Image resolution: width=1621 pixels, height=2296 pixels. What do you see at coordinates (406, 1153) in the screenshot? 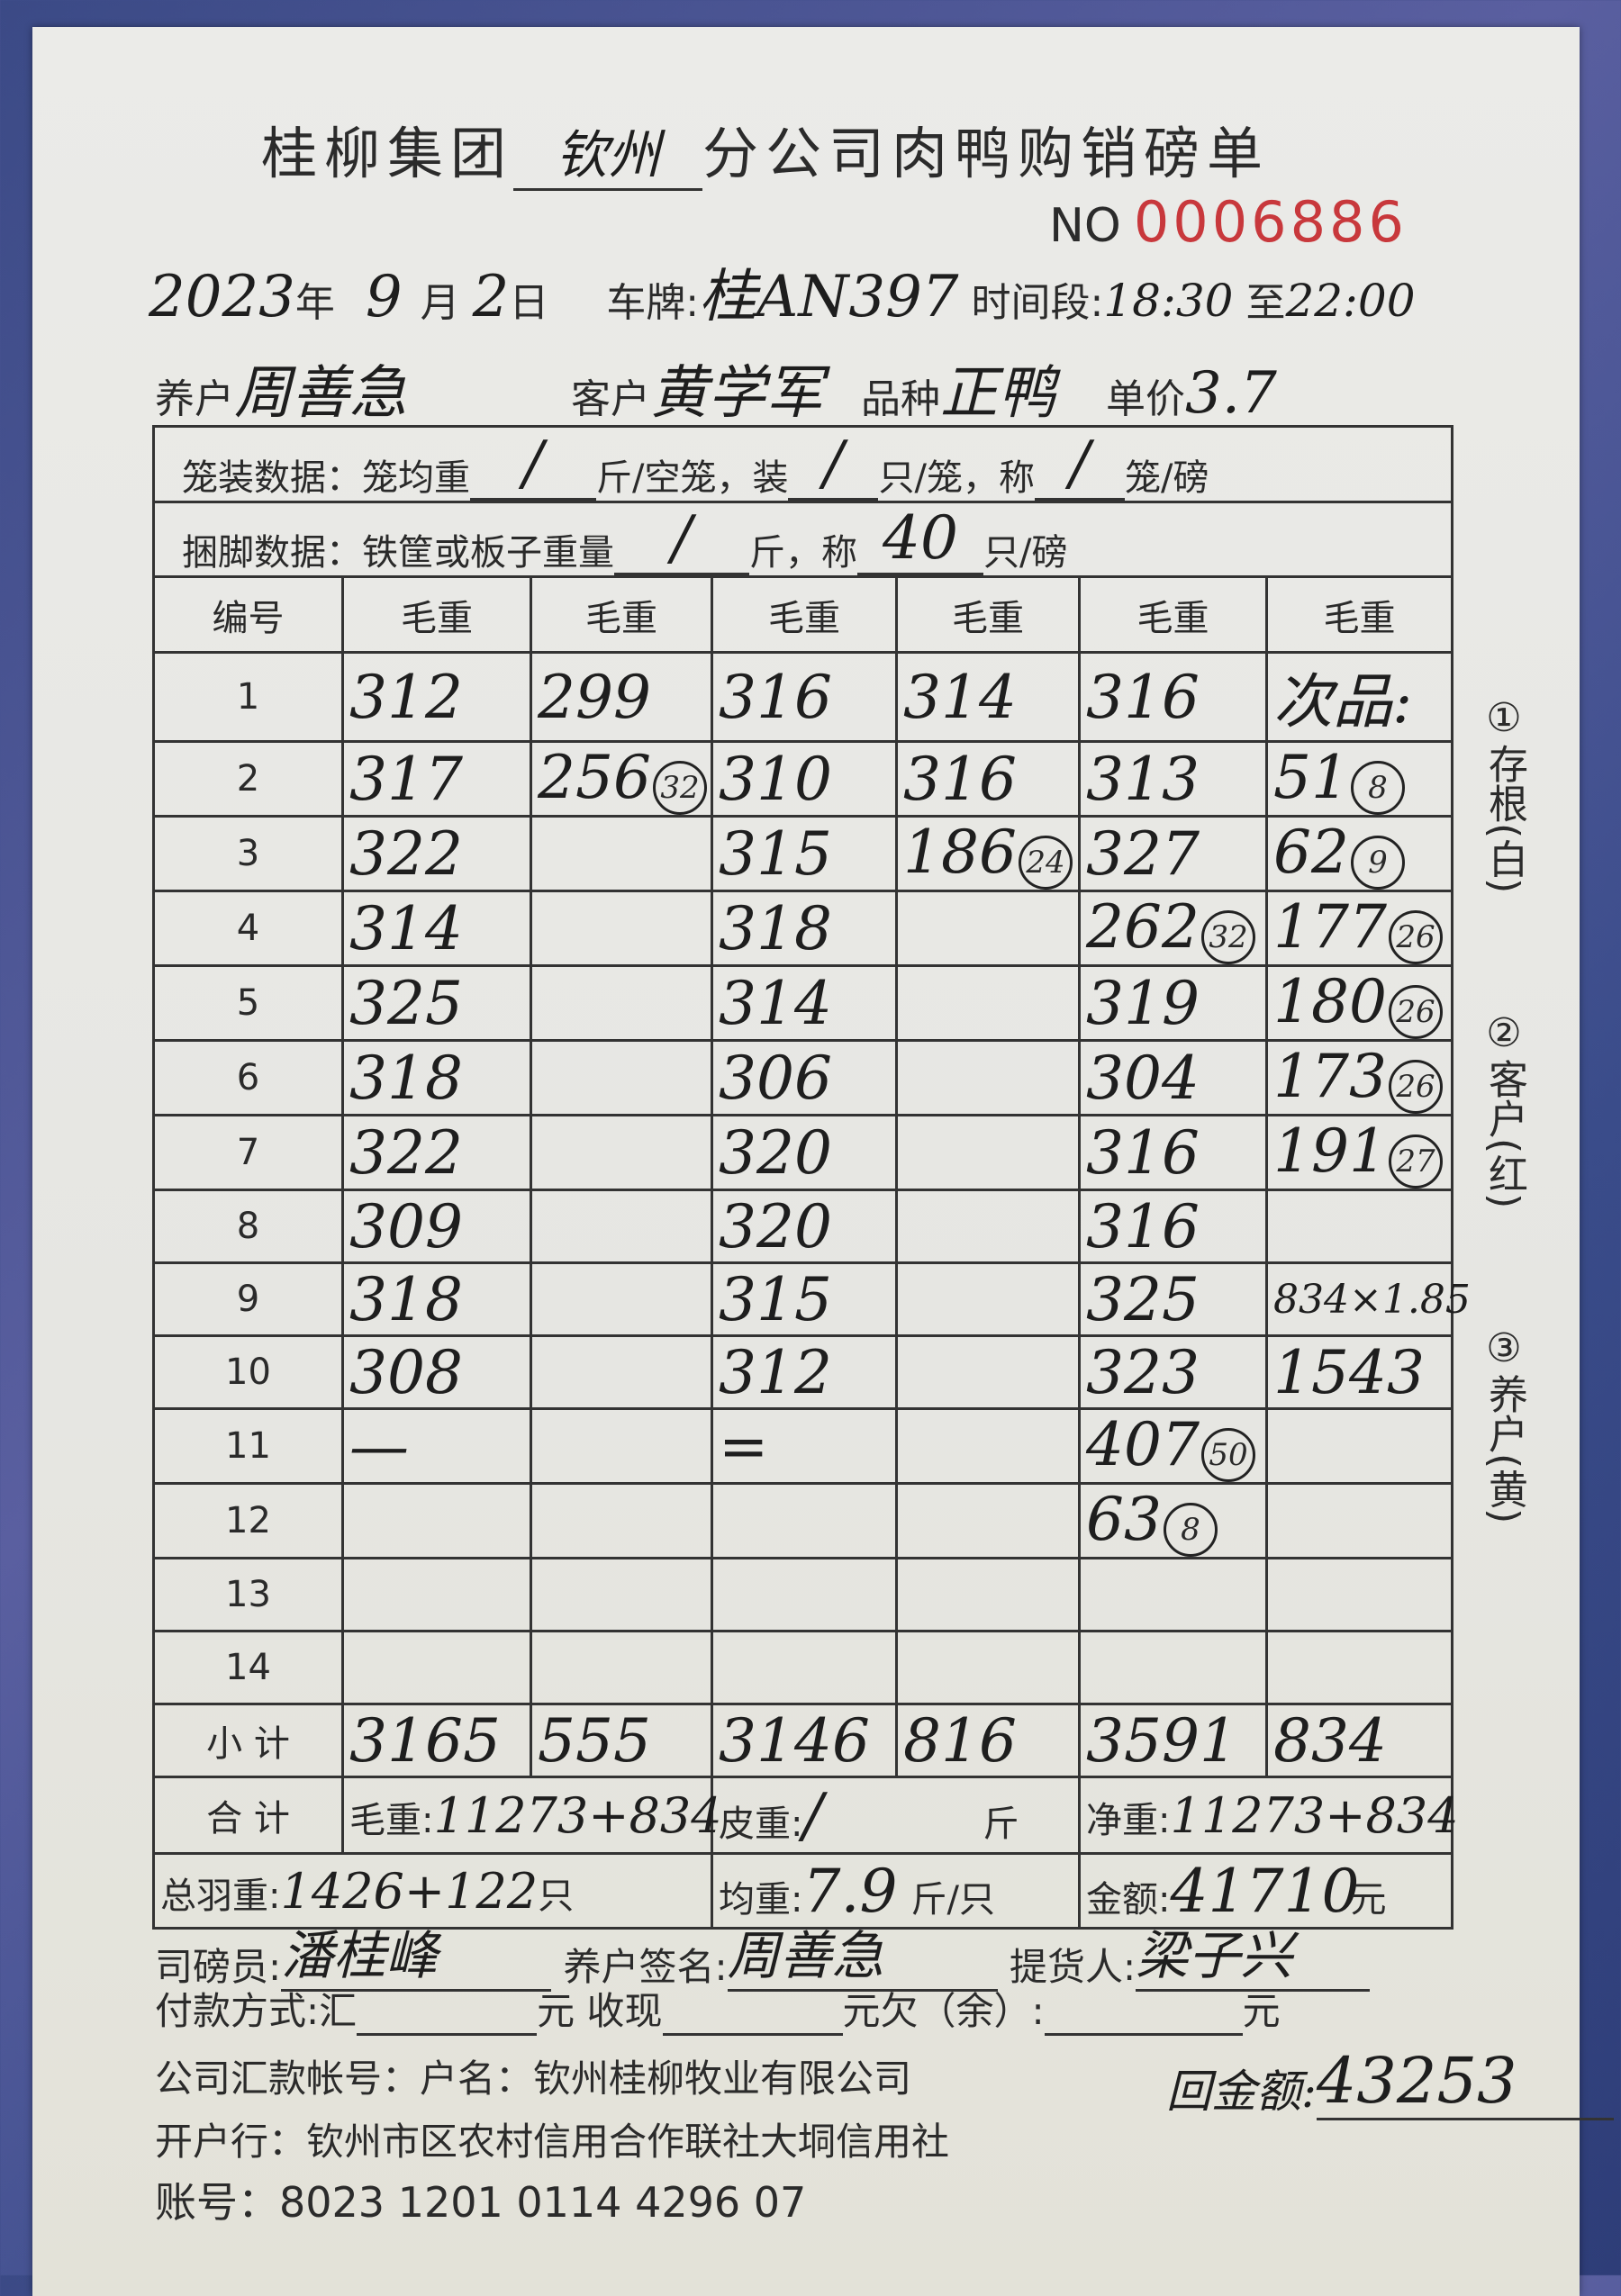
I see `weight-value: 322` at bounding box center [406, 1153].